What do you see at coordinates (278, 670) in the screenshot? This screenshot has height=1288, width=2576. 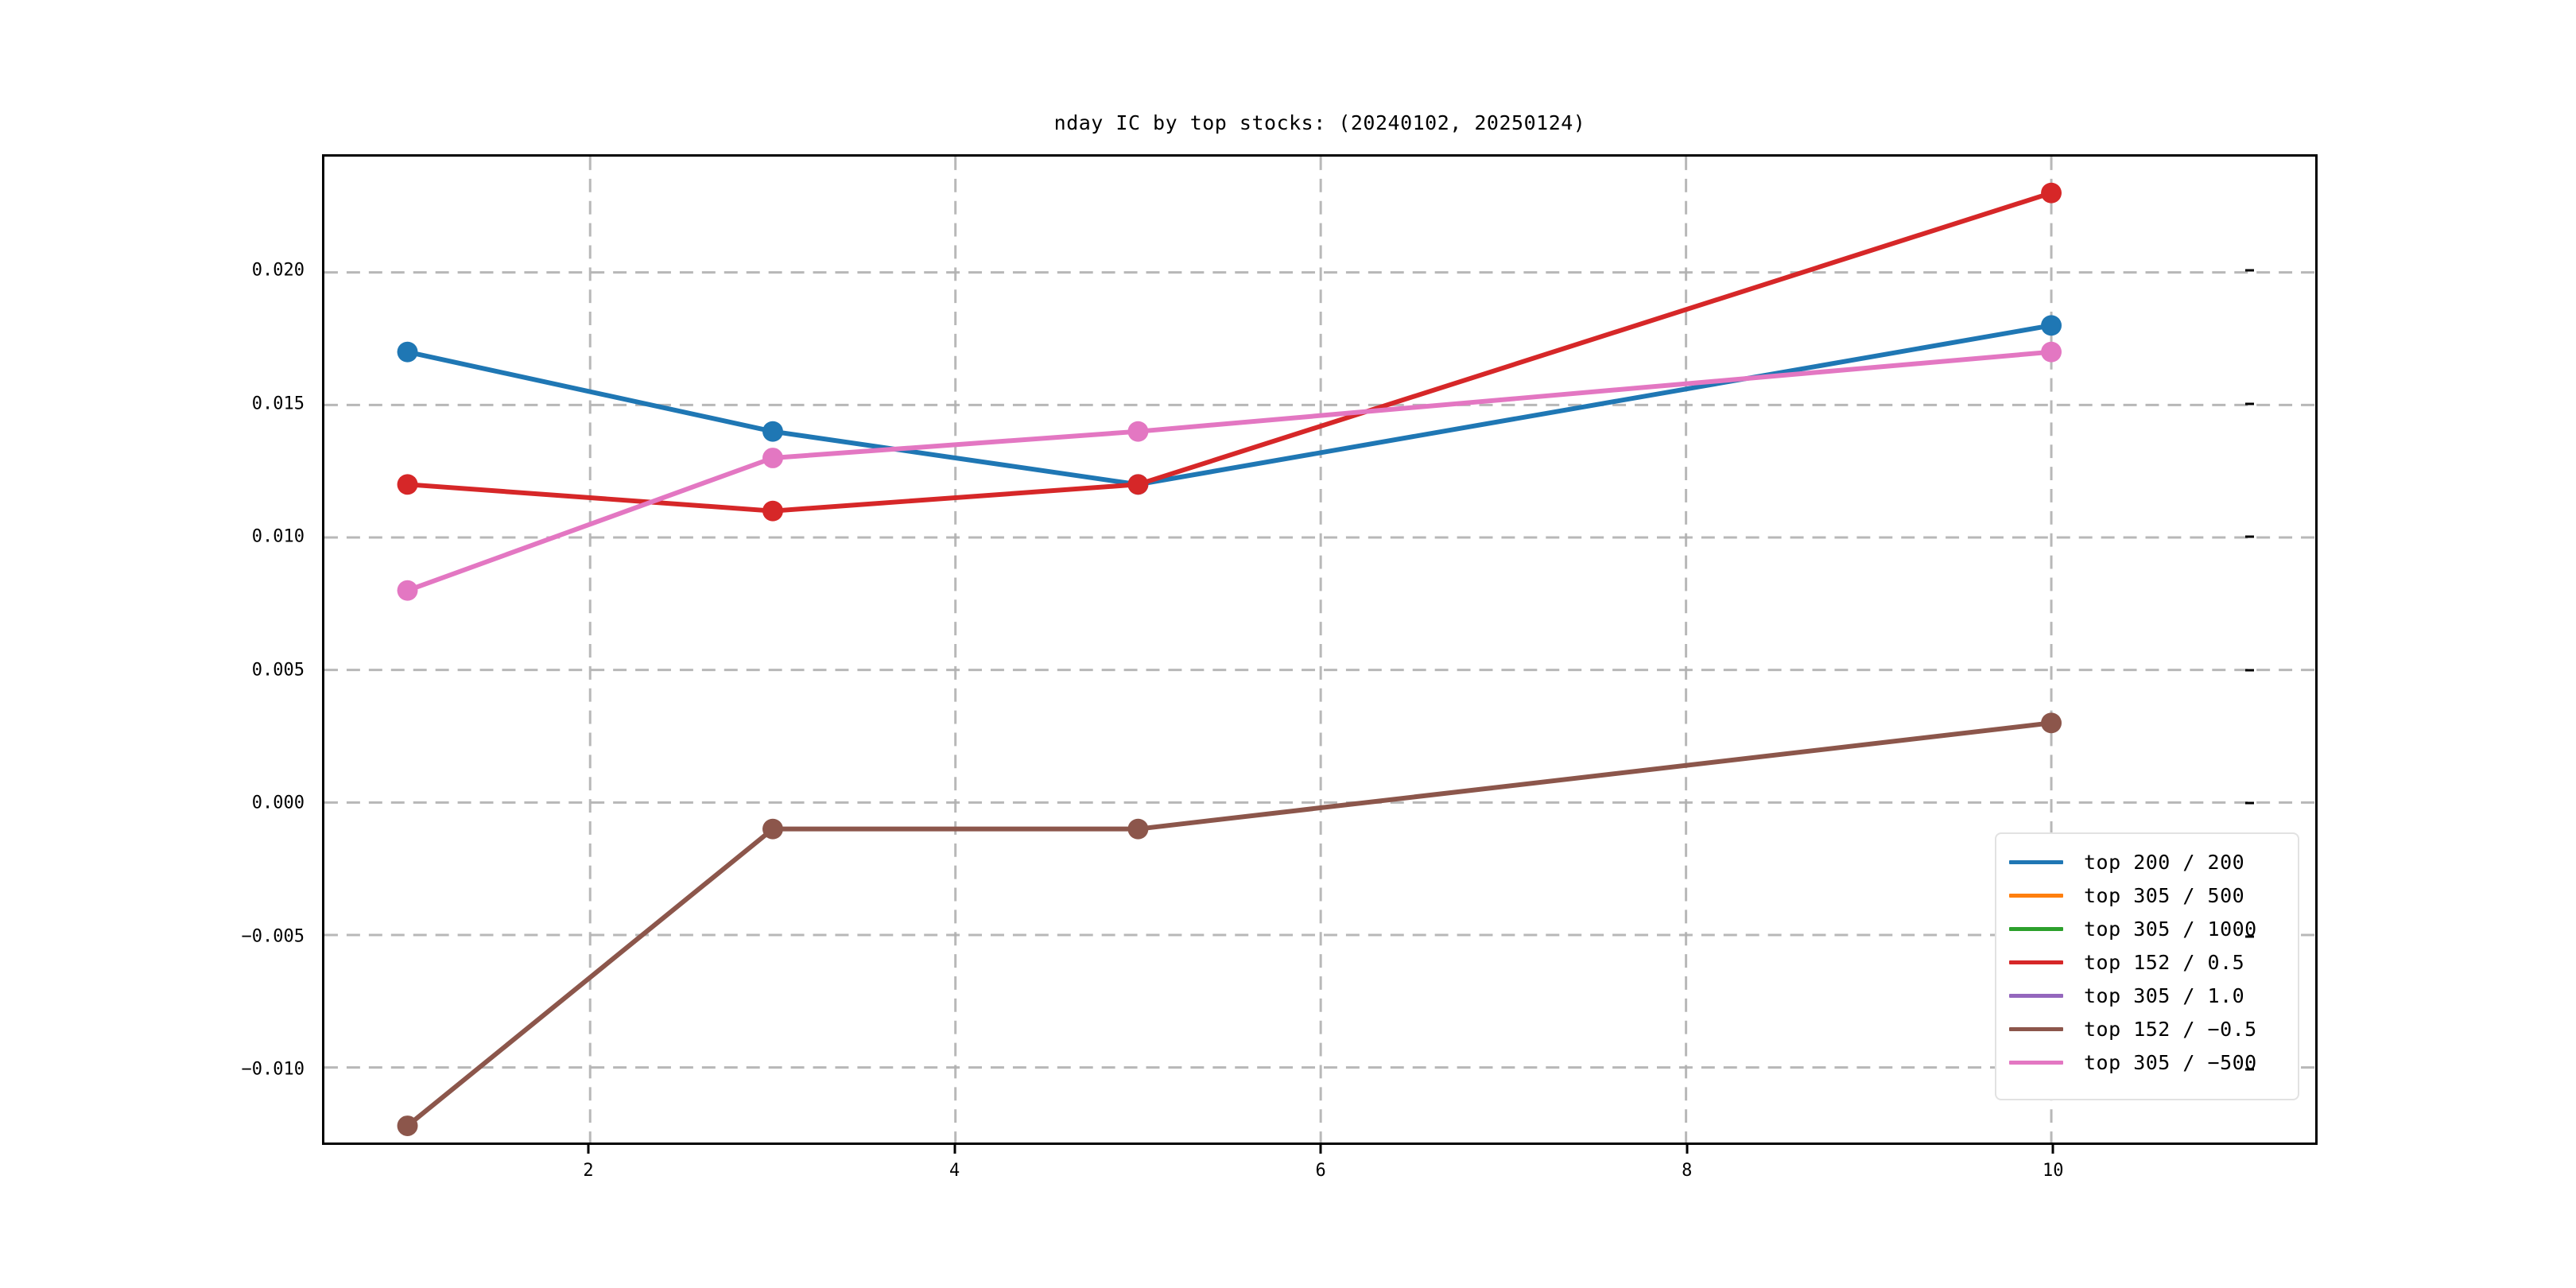 I see `y-tick-label: 0.005` at bounding box center [278, 670].